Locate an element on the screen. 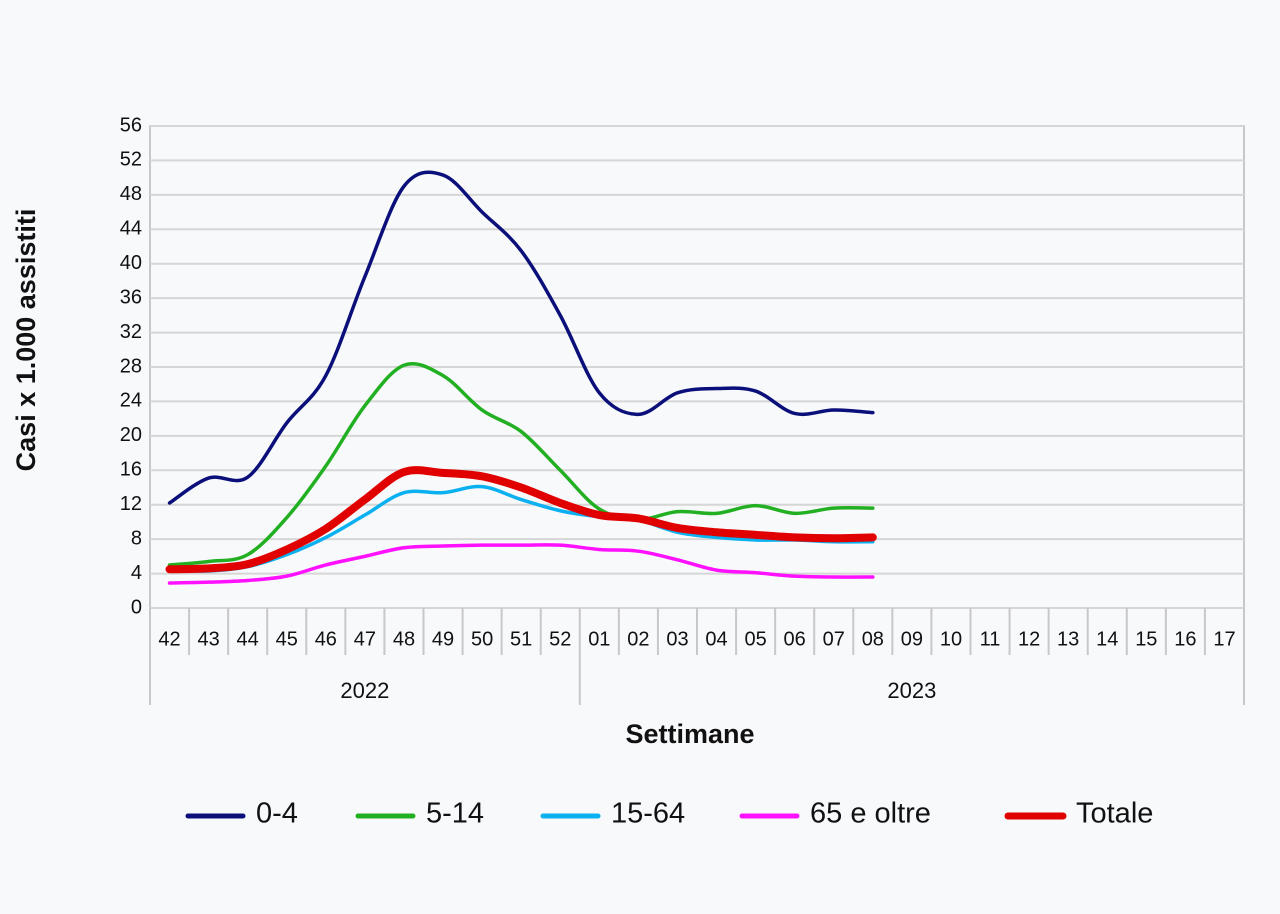  x-tick-label: 04 is located at coordinates (716, 639).